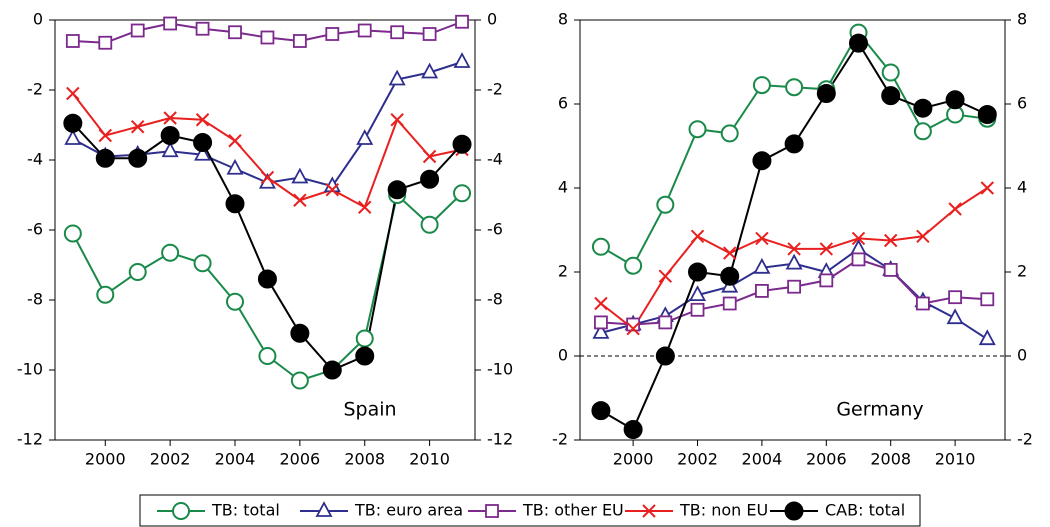  What do you see at coordinates (408, 510) in the screenshot?
I see `legend-label: TB: euro area` at bounding box center [408, 510].